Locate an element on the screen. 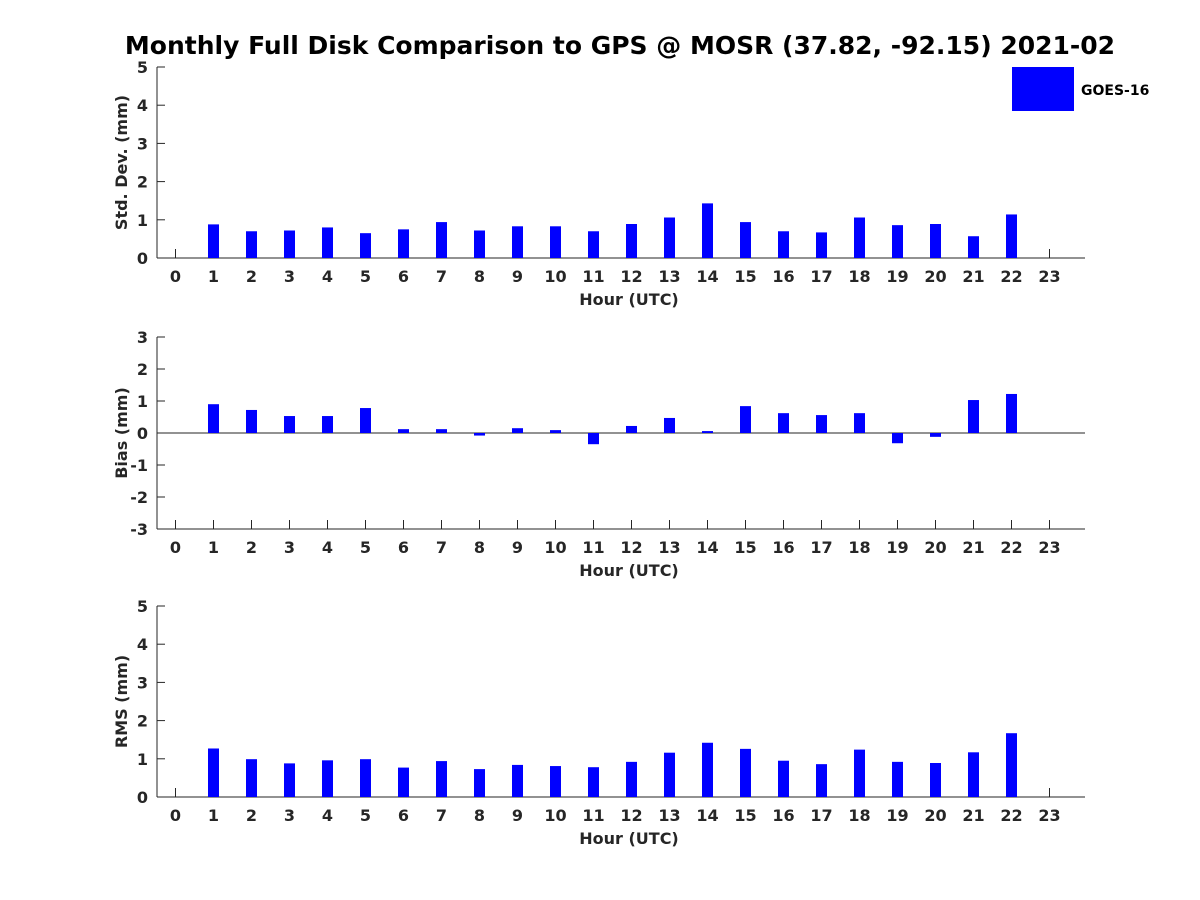 This screenshot has height=900, width=1200. legend: GOES-16 is located at coordinates (1080, 89).